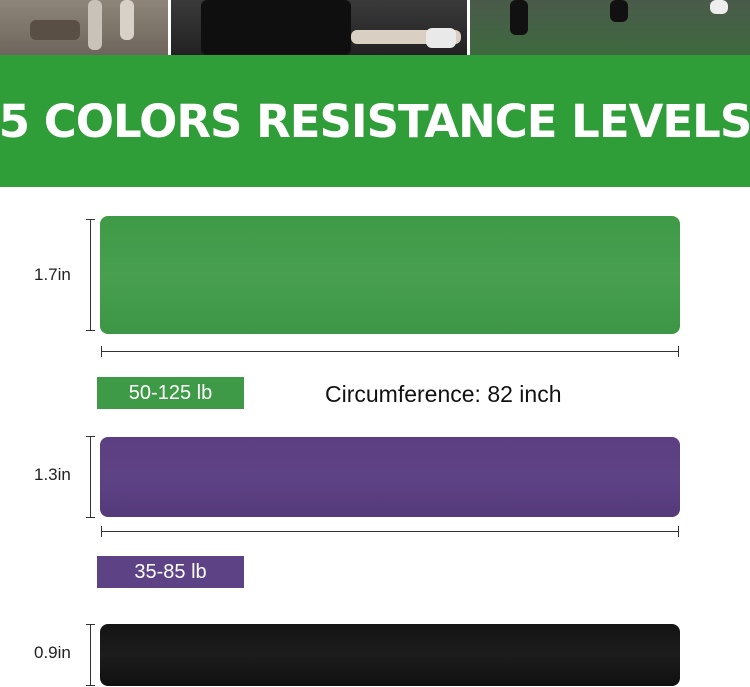 The height and width of the screenshot is (687, 750). I want to click on purple-resistance-band, so click(390, 477).